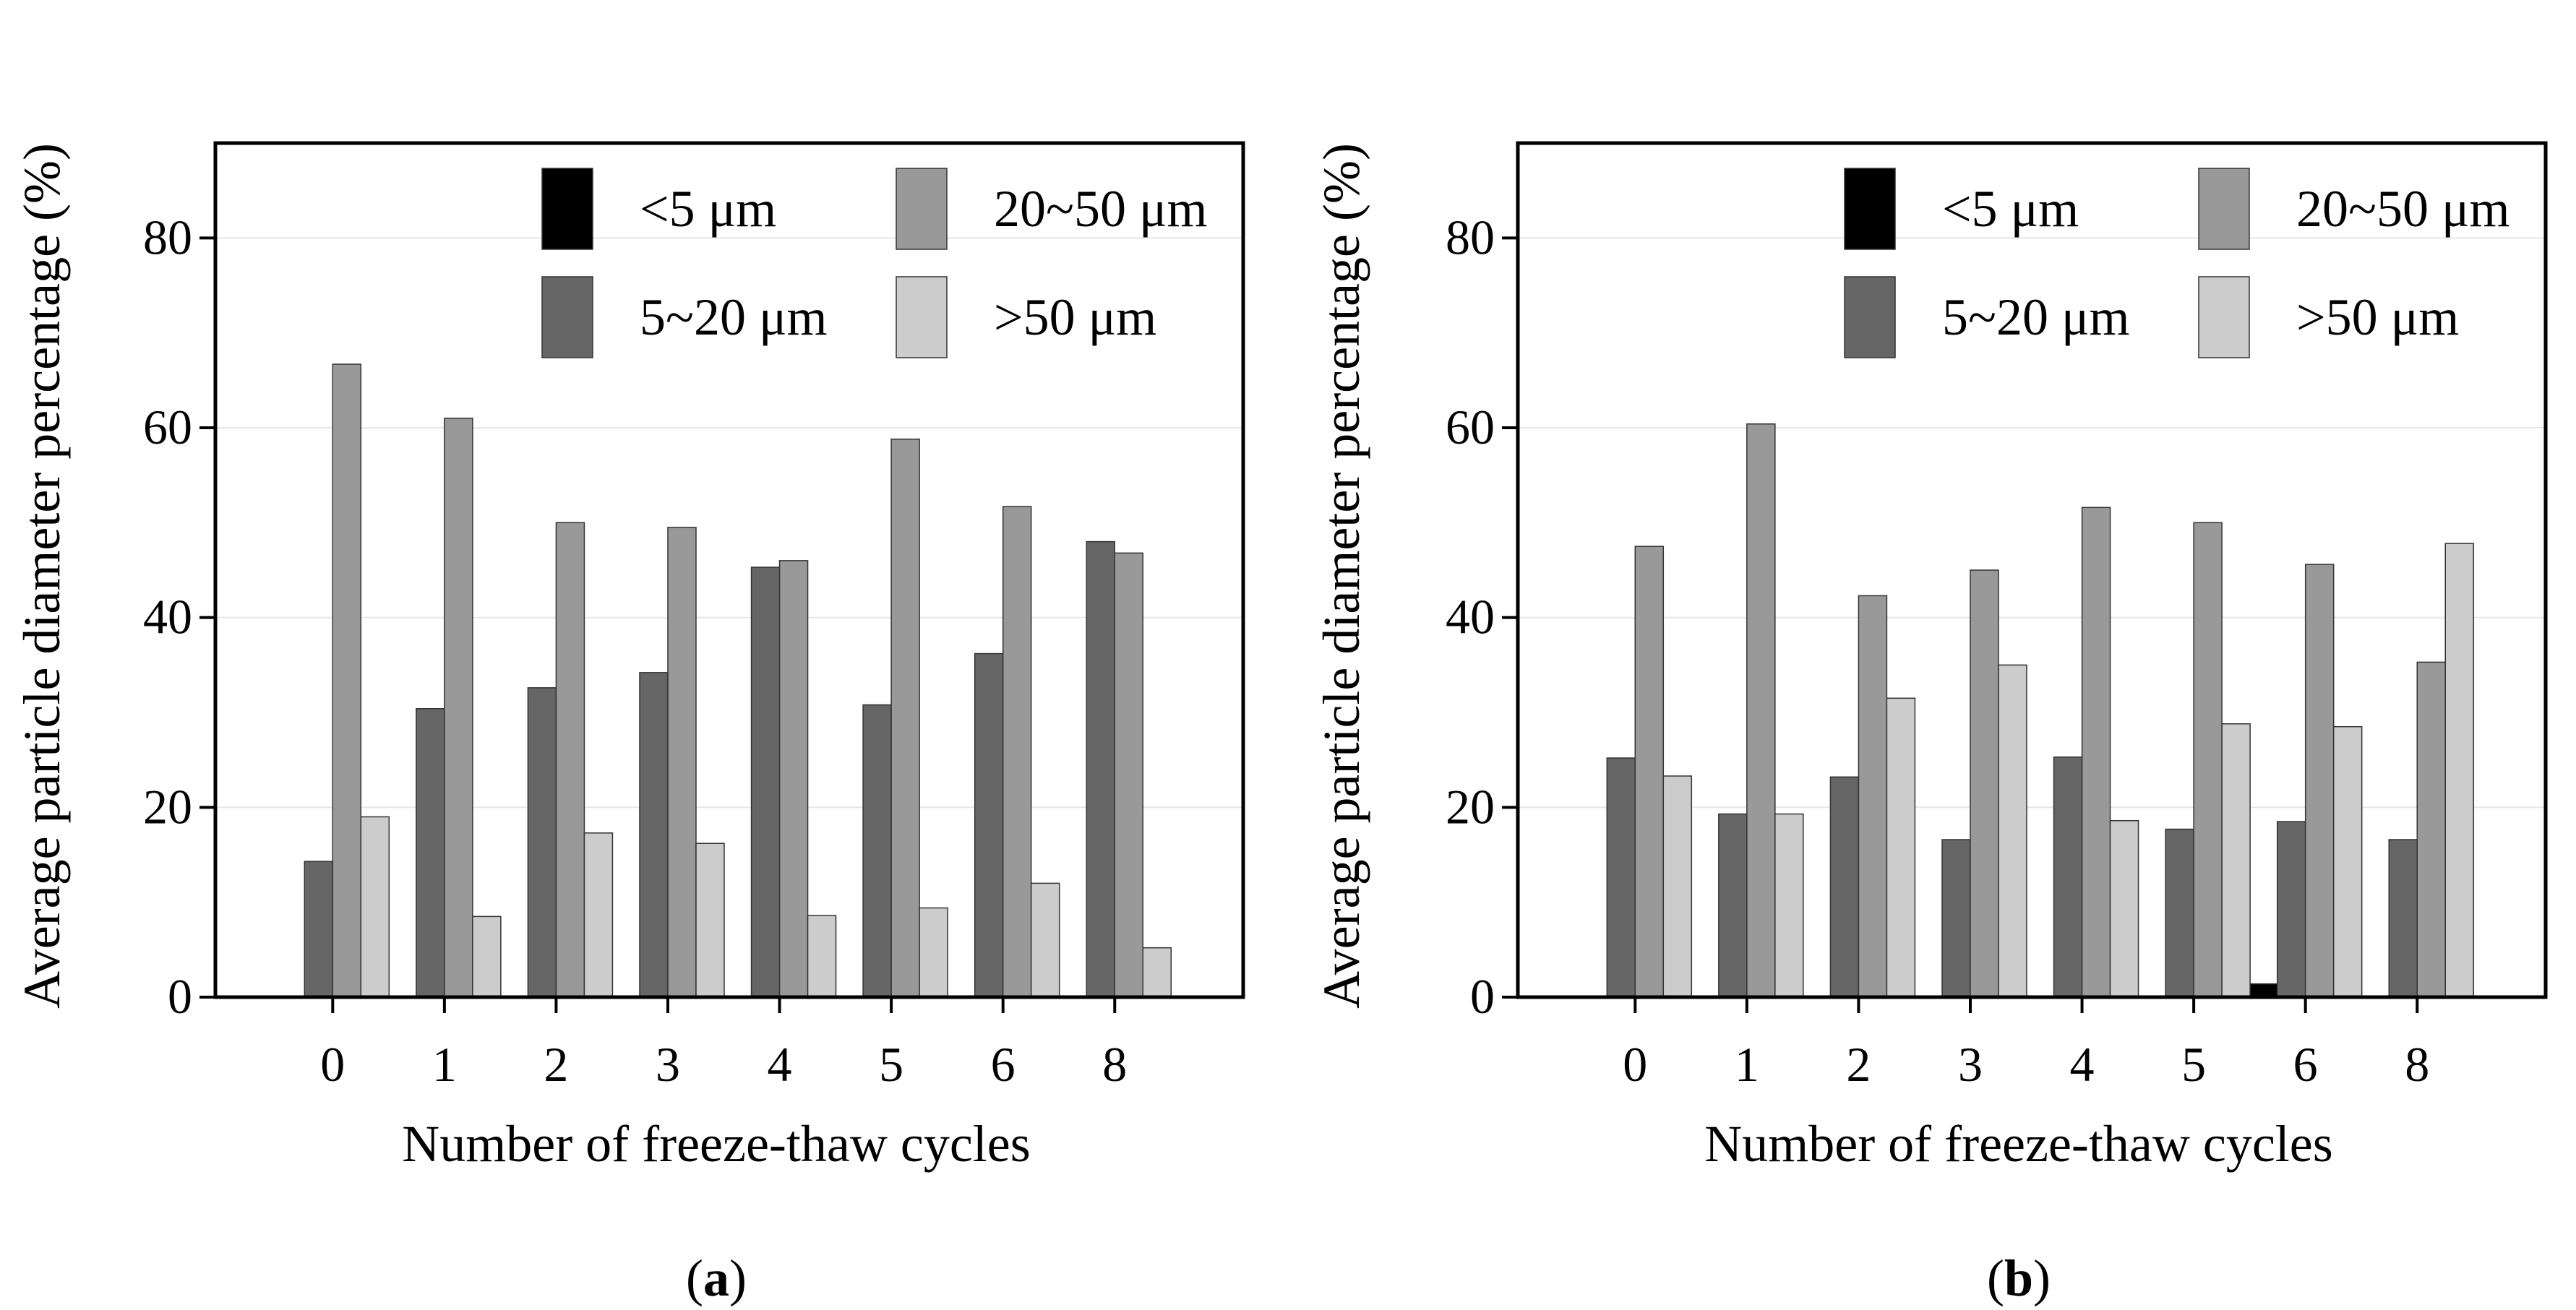 The width and height of the screenshot is (2576, 1310). Describe the element at coordinates (2082, 1064) in the screenshot. I see `x-tick-label: 4` at that location.